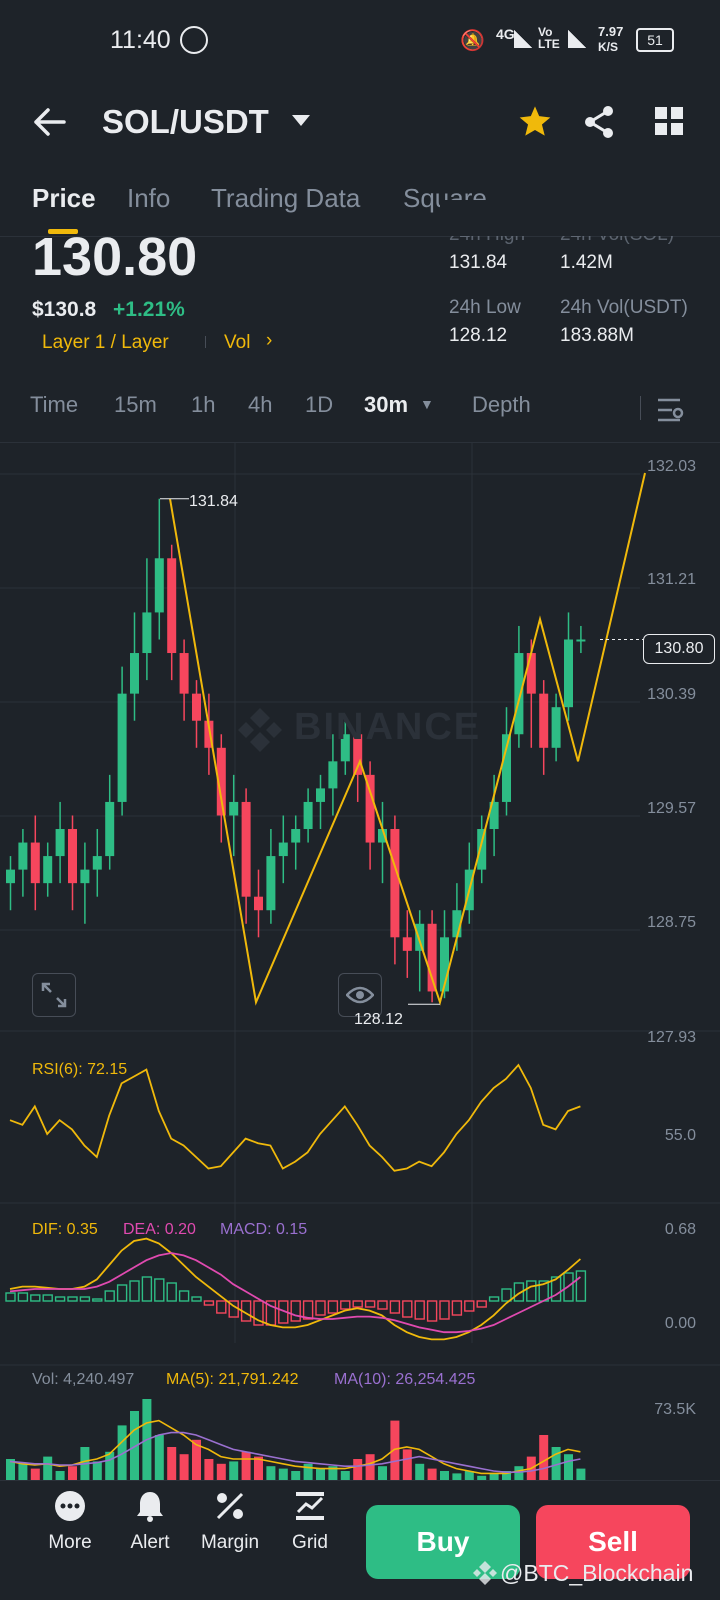  I want to click on tf-1d: 1D, so click(319, 404).